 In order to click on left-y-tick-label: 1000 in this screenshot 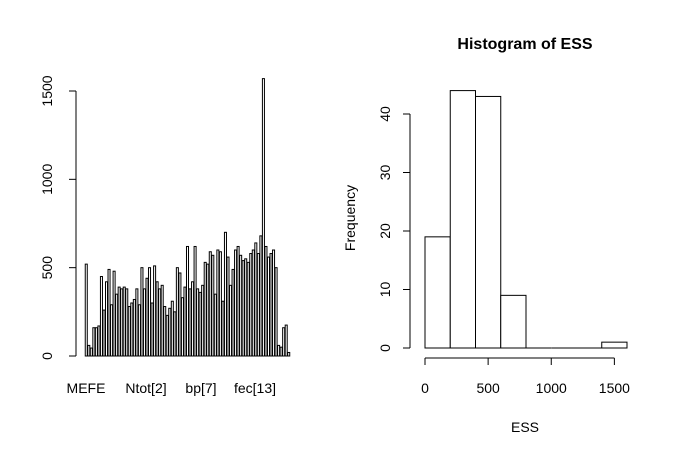, I will do `click(47, 179)`.